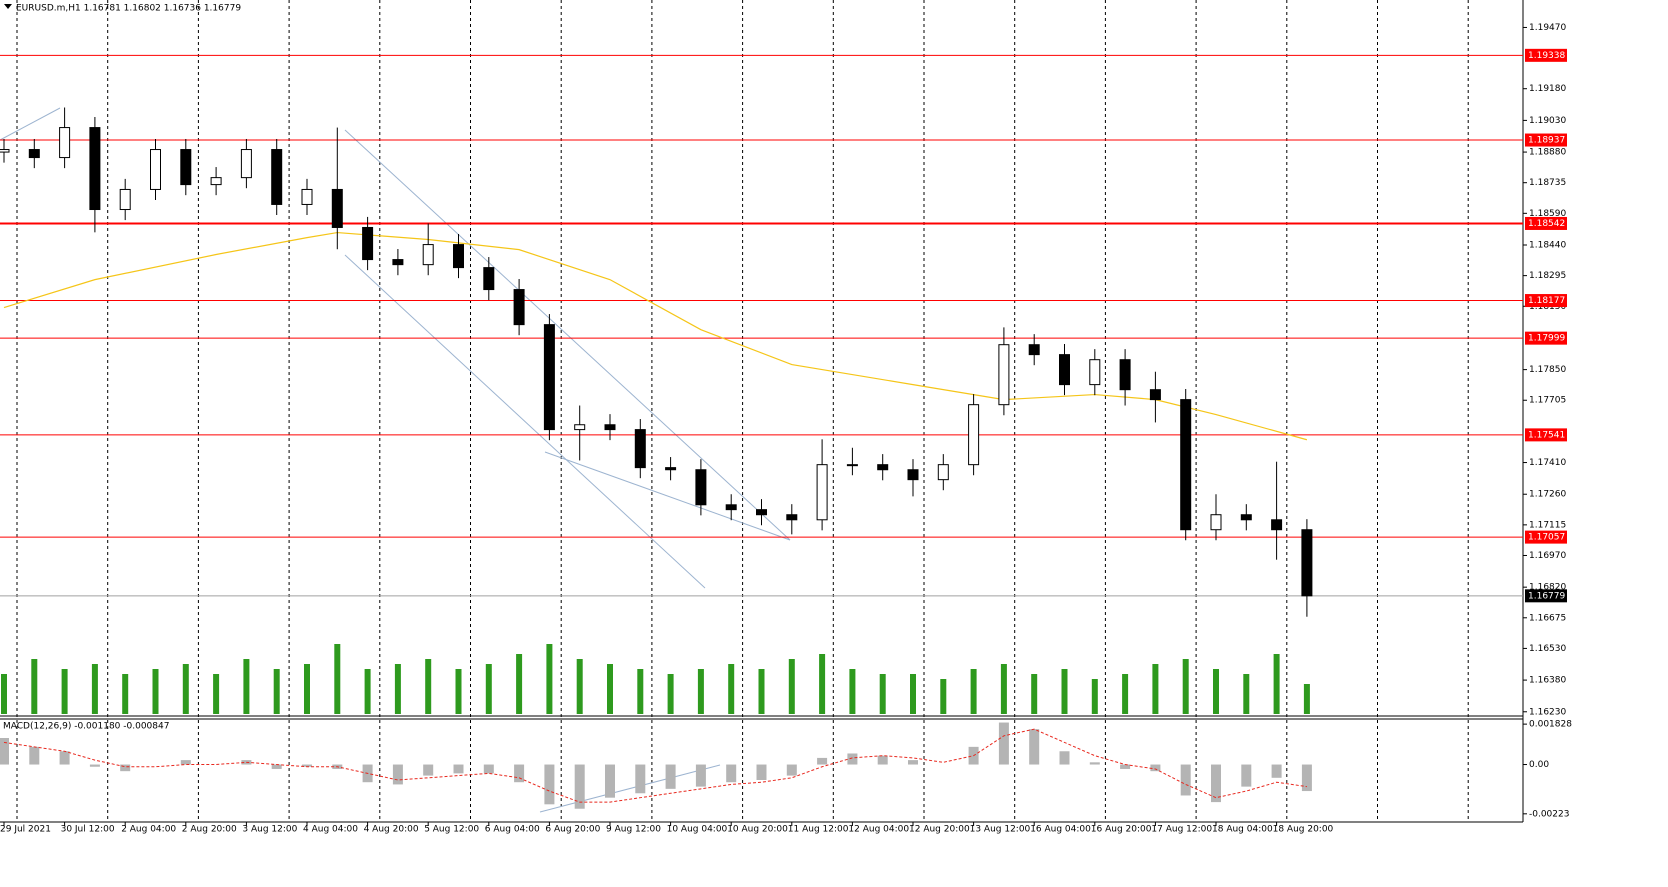 The width and height of the screenshot is (1668, 887). Describe the element at coordinates (525, 421) in the screenshot. I see `channel-line` at that location.